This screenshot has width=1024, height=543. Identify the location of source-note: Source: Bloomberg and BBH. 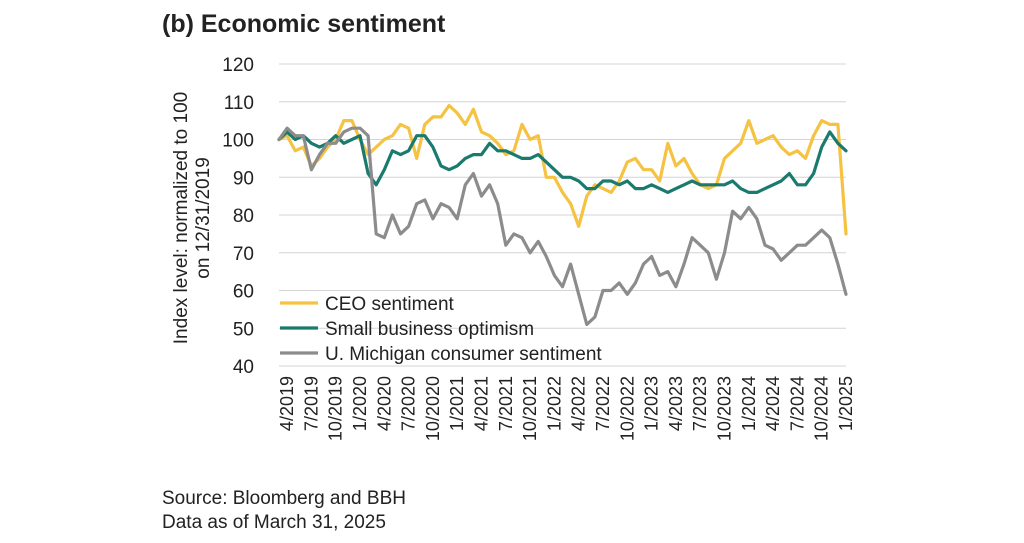
(284, 498).